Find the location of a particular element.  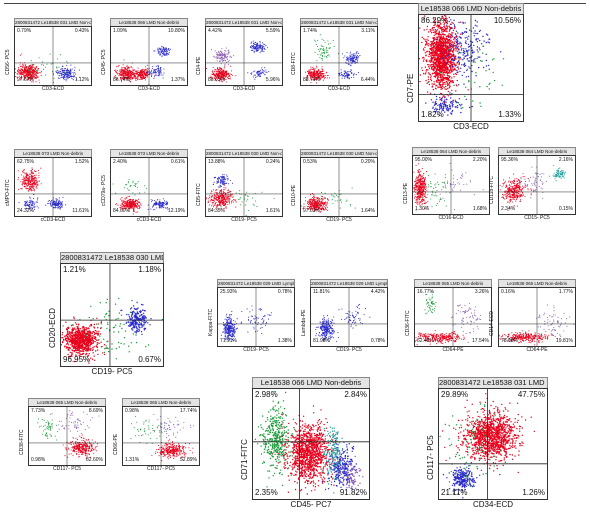

quadrant-pct-ll: 71.91% is located at coordinates (228, 341).